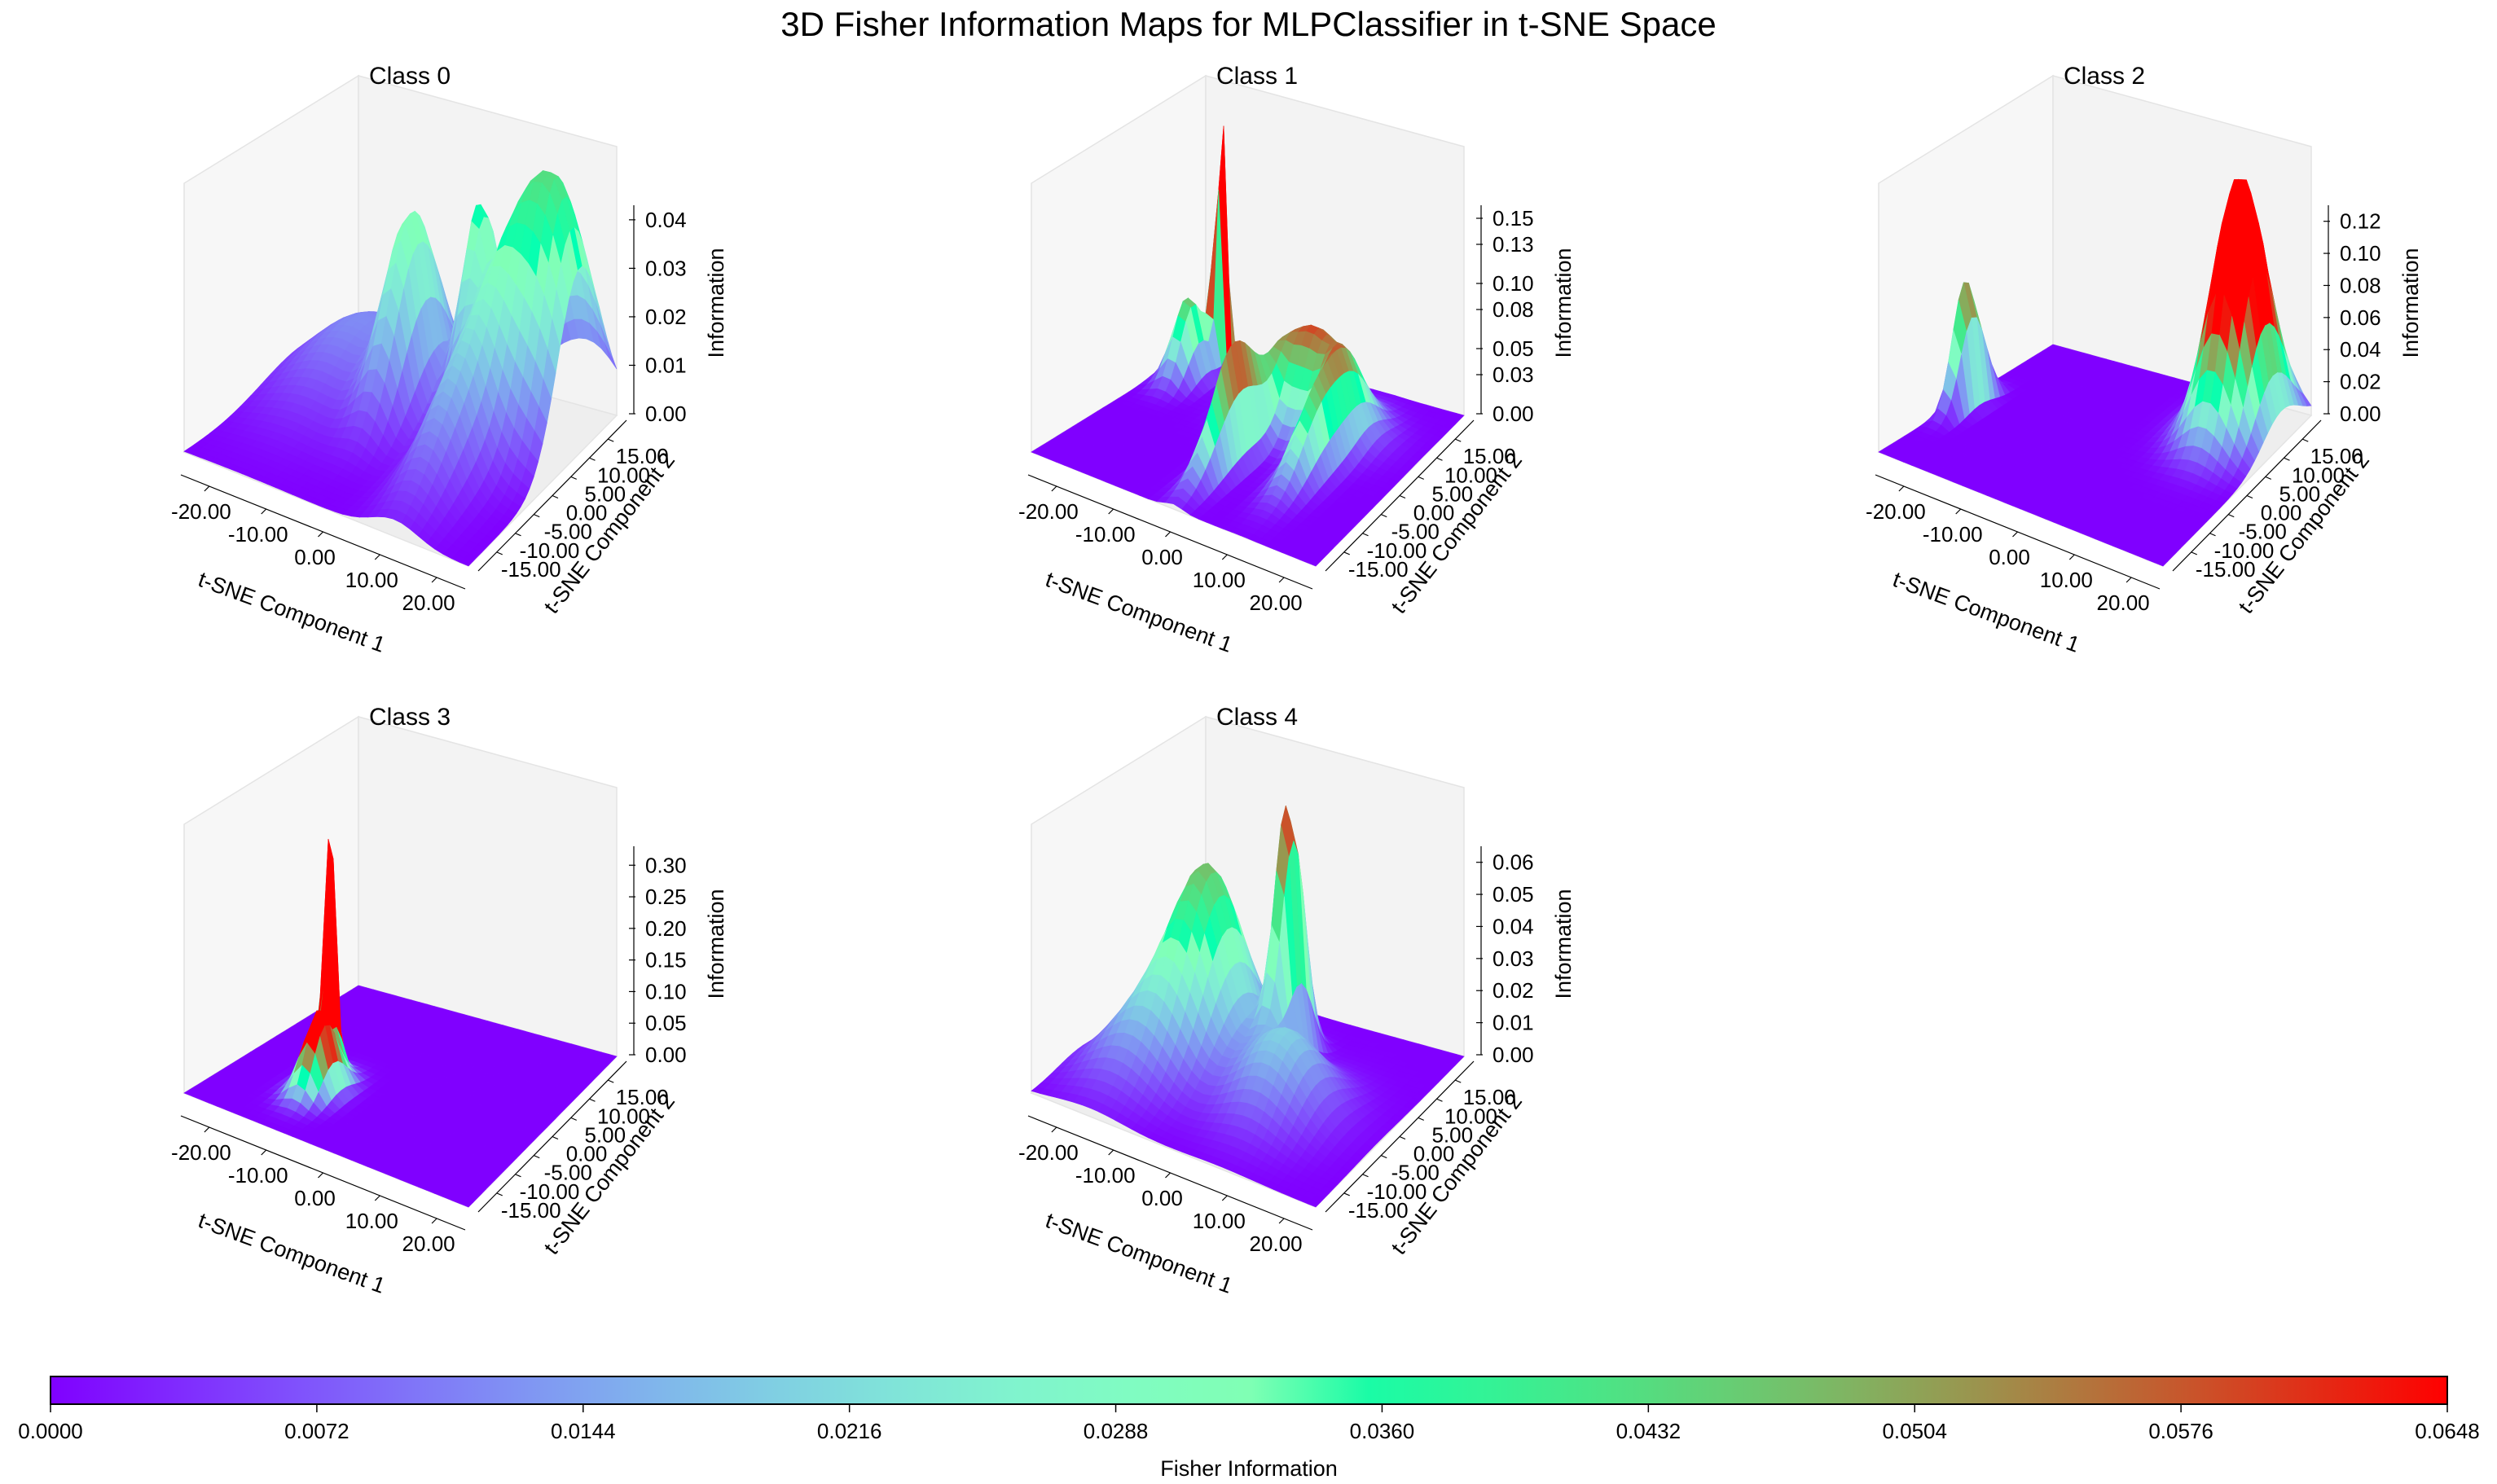 The image size is (2497, 1484). I want to click on z-axis: 0.00 0.01 0.02 0.03 0.04 0.05 0.06, so click(1505, 956).